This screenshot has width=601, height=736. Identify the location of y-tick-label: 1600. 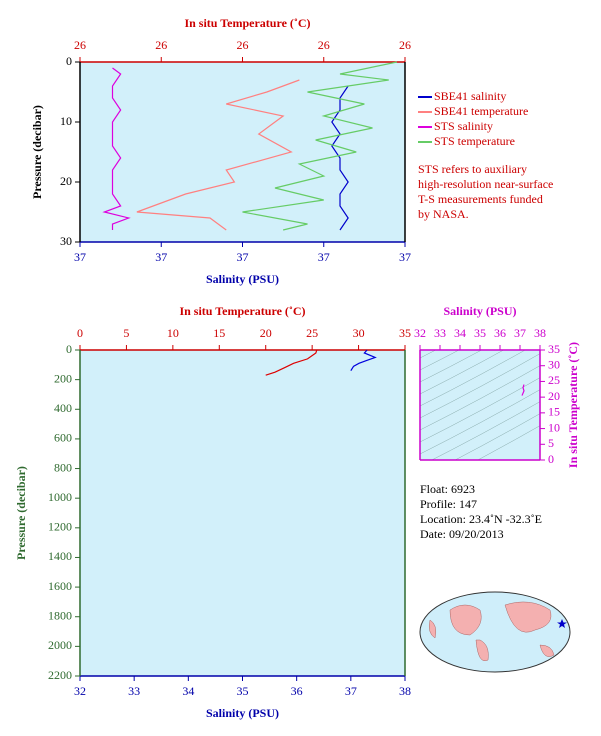
(60, 586).